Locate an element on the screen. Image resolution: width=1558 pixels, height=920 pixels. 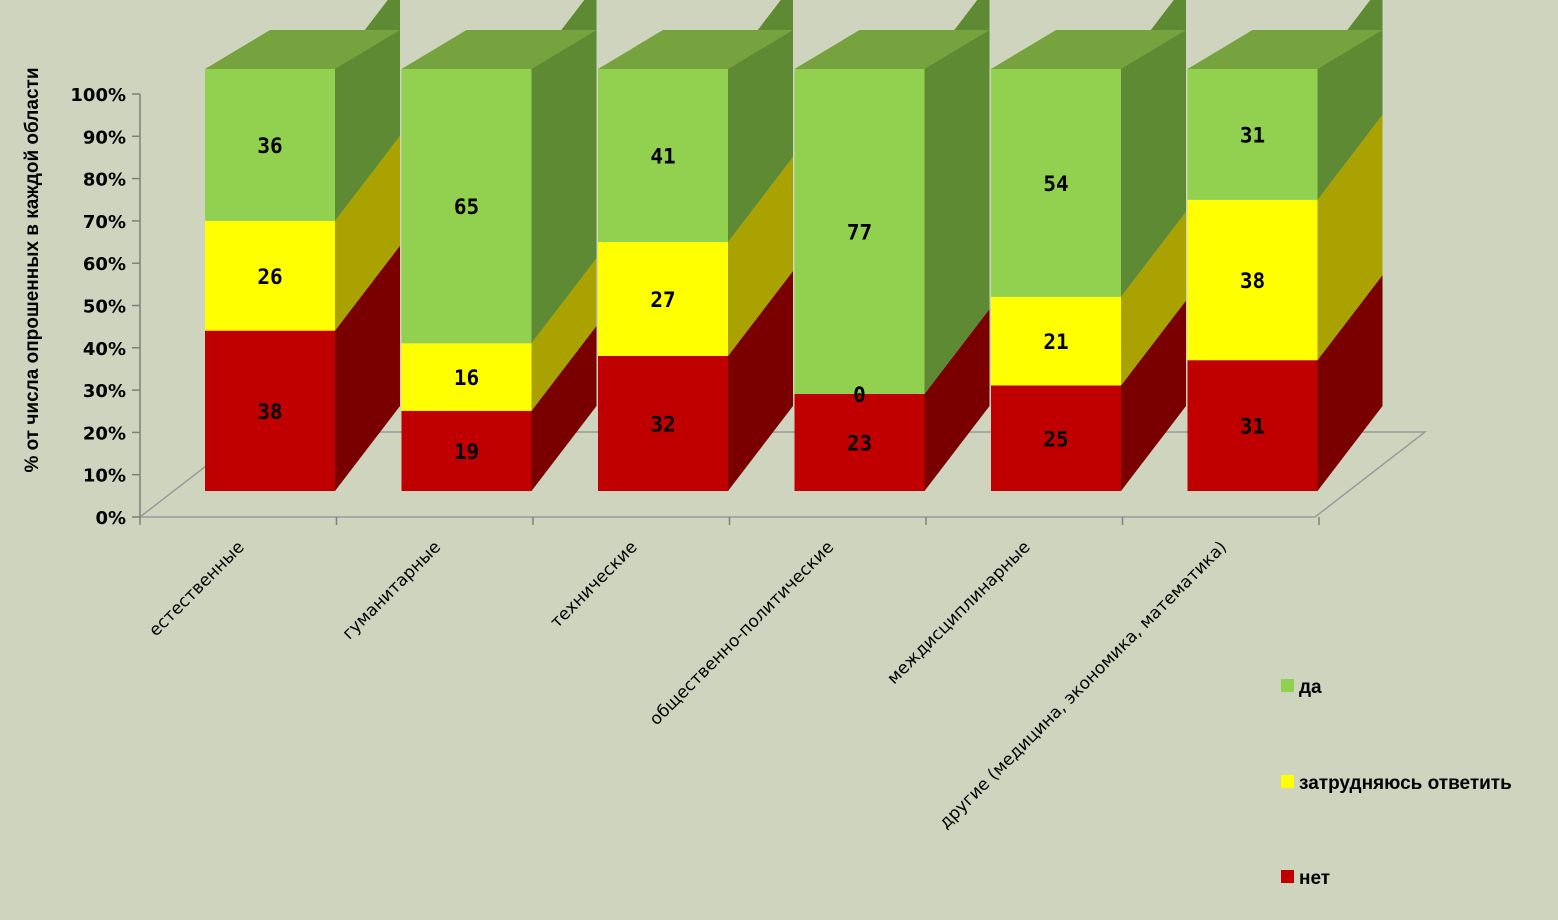
data-label: 32 is located at coordinates (662, 424).